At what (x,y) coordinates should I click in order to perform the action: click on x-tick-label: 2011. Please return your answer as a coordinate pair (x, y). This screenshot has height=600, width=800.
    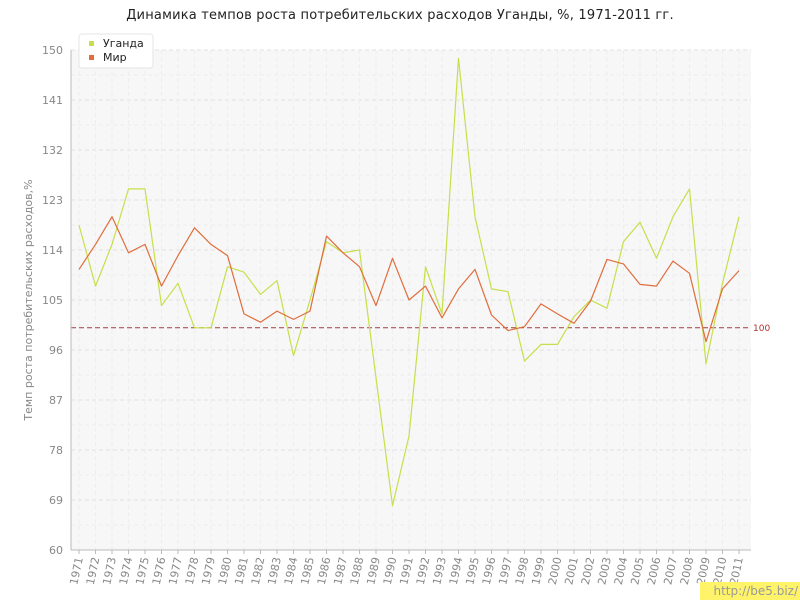
    Looking at the image, I should click on (736, 571).